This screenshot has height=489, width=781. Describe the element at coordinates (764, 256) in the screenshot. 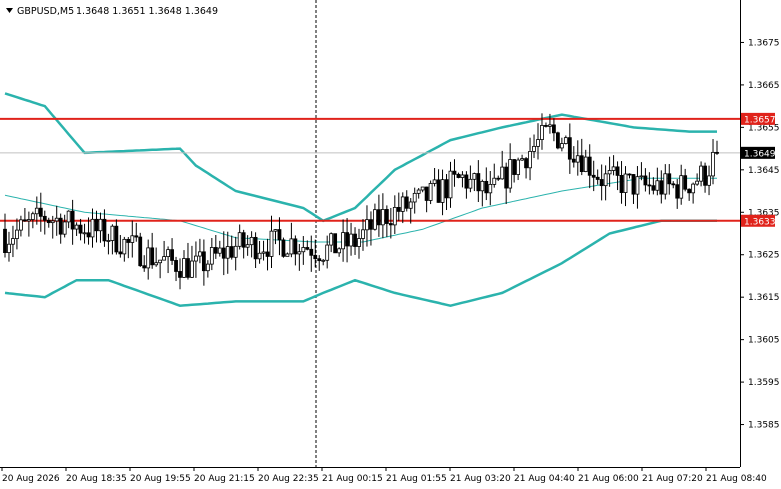

I see `y-tick-label: 1.3625` at that location.